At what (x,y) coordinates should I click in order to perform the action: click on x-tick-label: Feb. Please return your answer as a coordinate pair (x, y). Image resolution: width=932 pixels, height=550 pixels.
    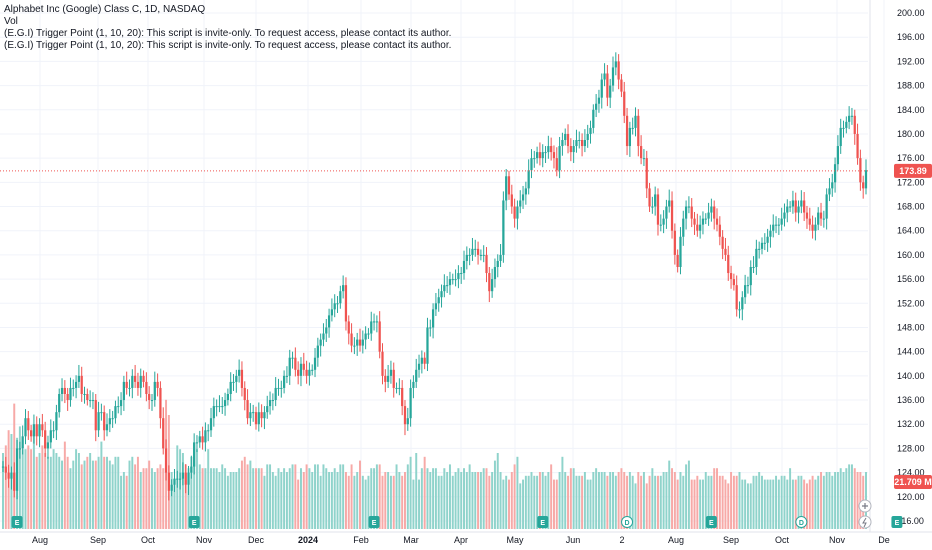
    Looking at the image, I should click on (361, 540).